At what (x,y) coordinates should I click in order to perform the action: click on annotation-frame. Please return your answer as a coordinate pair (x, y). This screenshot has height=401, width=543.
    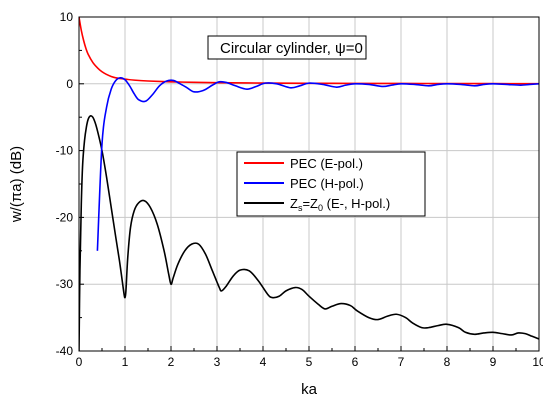
    Looking at the image, I should click on (287, 47).